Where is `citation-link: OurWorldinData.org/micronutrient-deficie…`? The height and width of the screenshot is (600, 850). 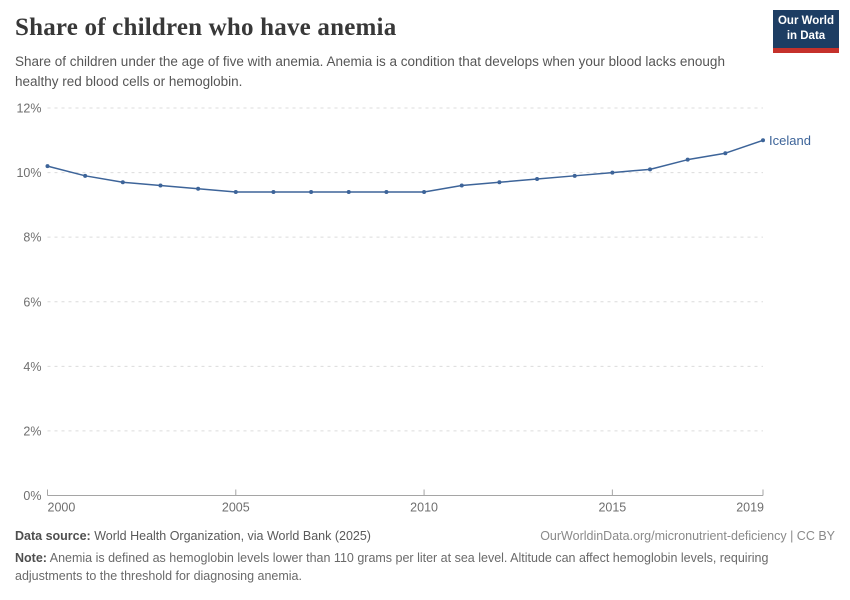 citation-link: OurWorldinData.org/micronutrient-deficie… is located at coordinates (687, 536).